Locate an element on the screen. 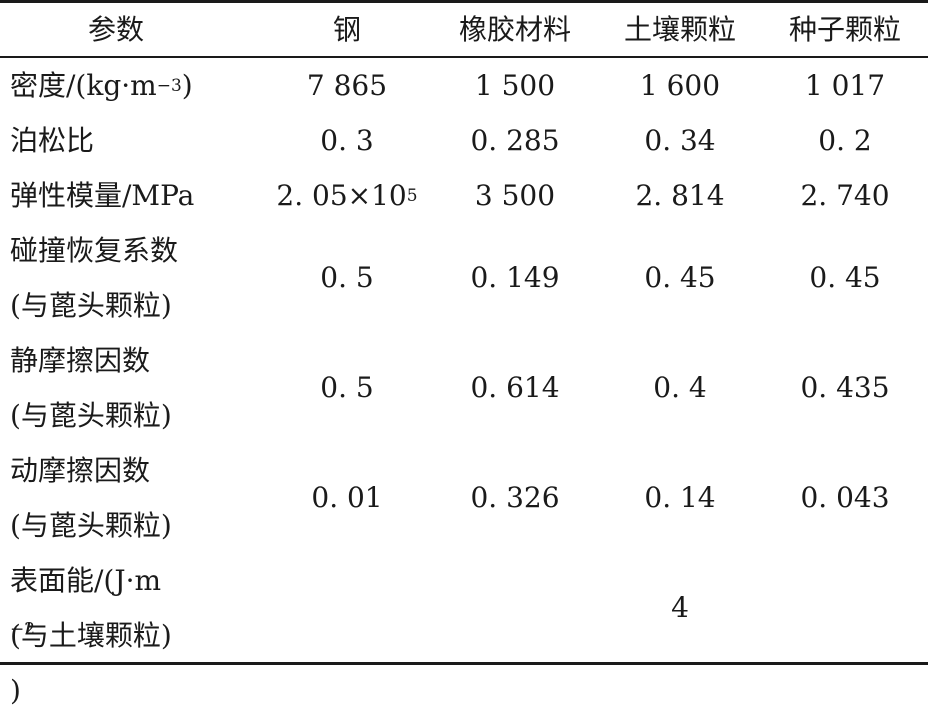  row-label-dynamic-friction: 动摩擦因数 (与蓖头颗粒) is located at coordinates (91, 498).